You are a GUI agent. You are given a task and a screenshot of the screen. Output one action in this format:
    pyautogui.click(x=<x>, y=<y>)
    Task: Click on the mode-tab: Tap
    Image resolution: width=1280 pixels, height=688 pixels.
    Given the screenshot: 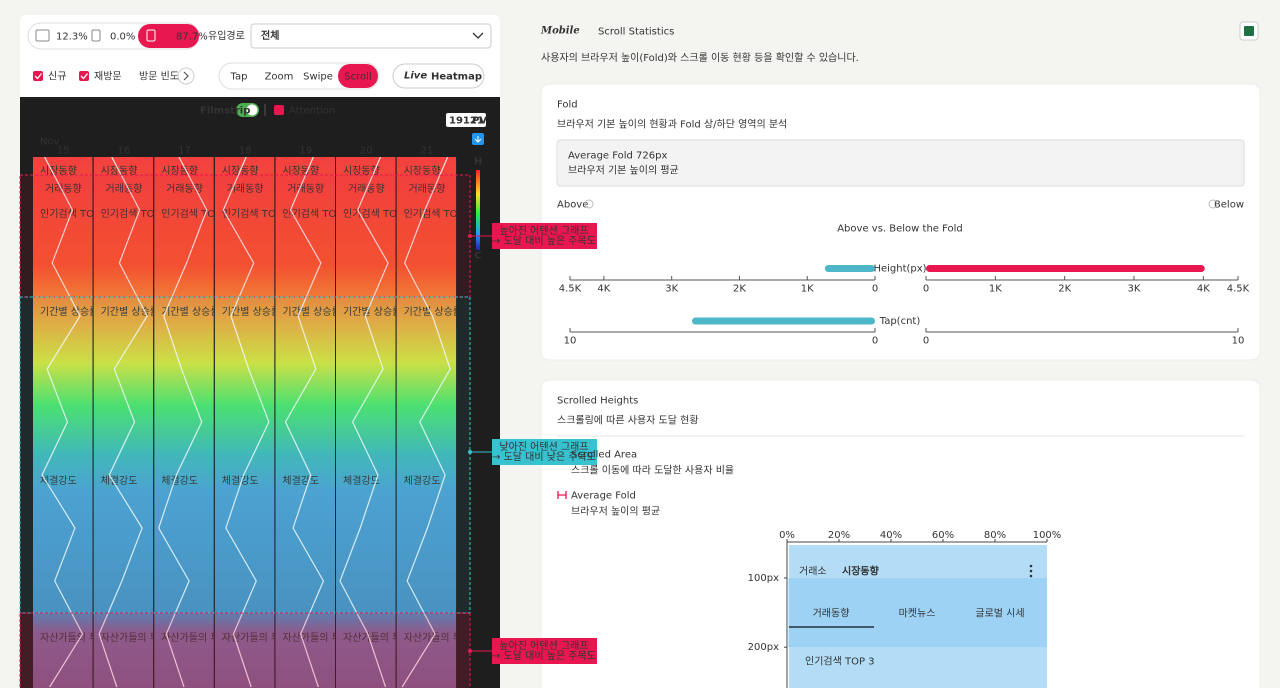 What is the action you would take?
    pyautogui.click(x=239, y=77)
    